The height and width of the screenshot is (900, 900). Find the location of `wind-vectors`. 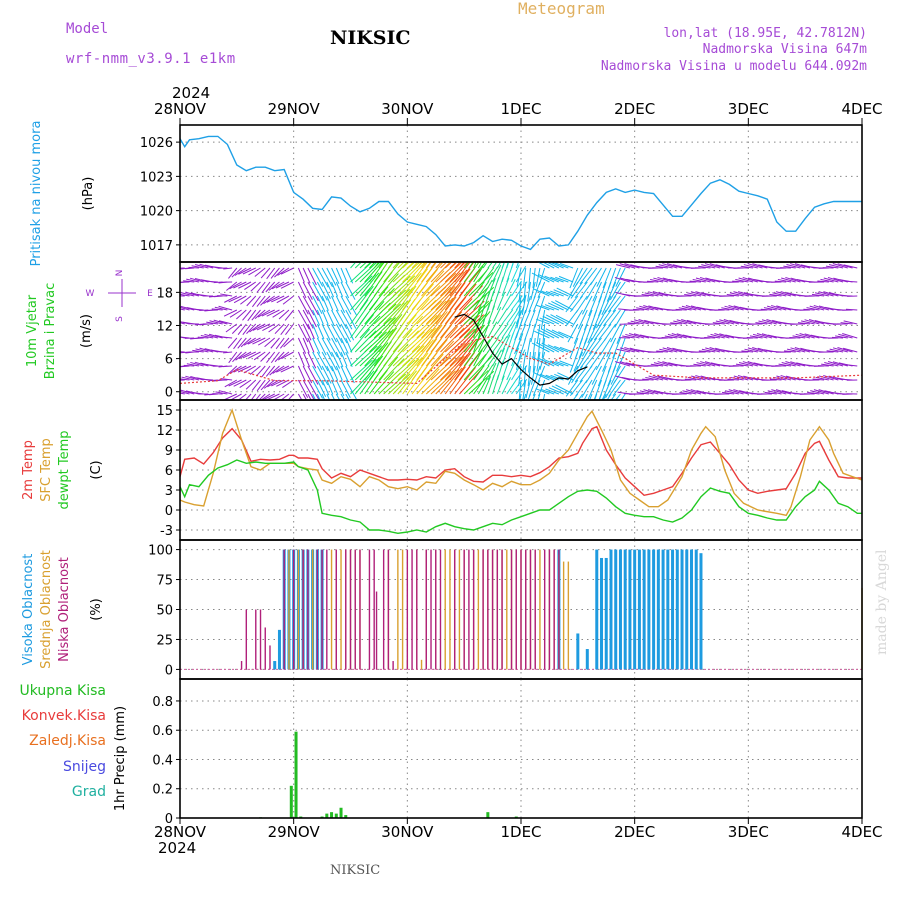

wind-vectors is located at coordinates (521, 331).